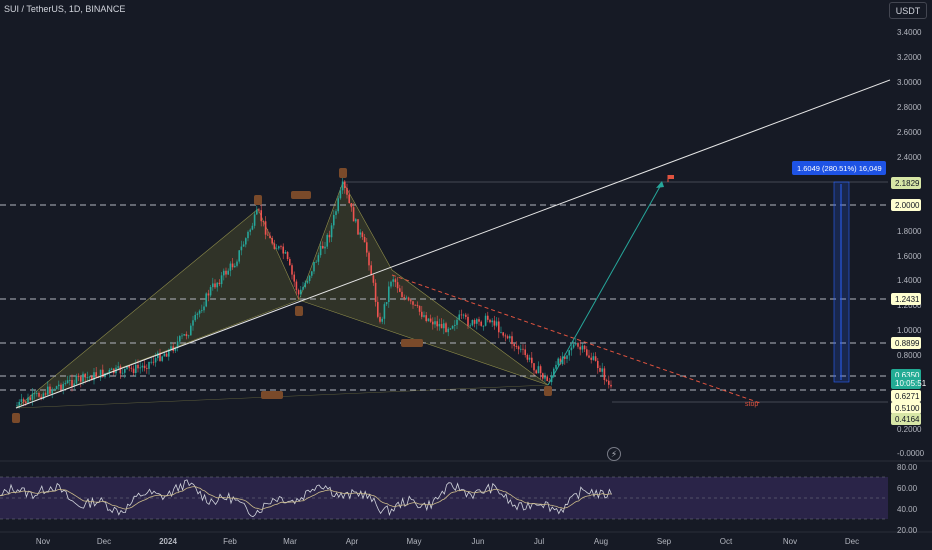 This screenshot has height=550, width=932. I want to click on stop-line, so click(576, 339).